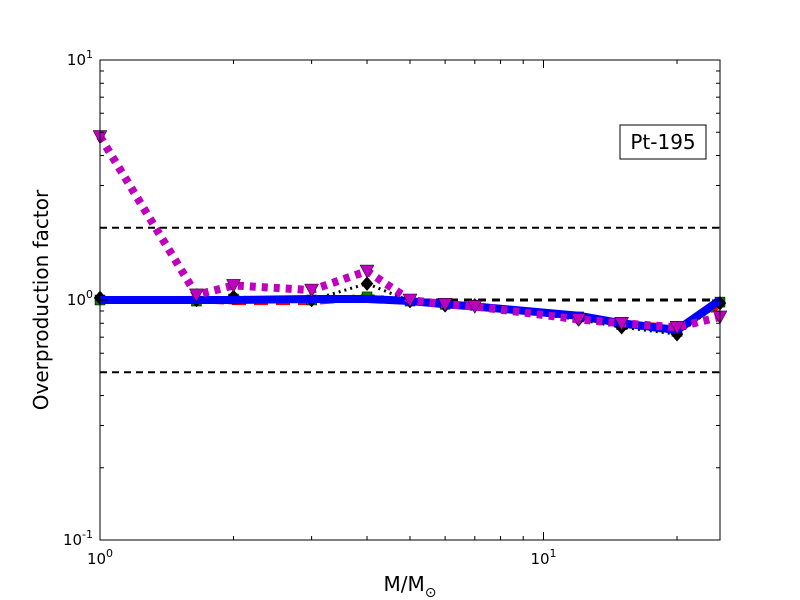 The image size is (800, 600). I want to click on y-tick-label-0: 10⁻¹, so click(78, 538).